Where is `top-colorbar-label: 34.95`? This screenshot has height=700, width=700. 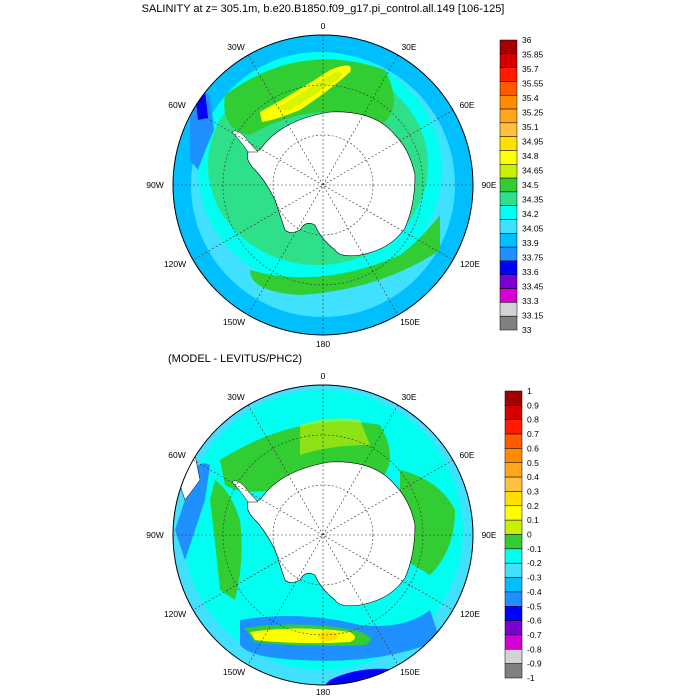 top-colorbar-label: 34.95 is located at coordinates (533, 142).